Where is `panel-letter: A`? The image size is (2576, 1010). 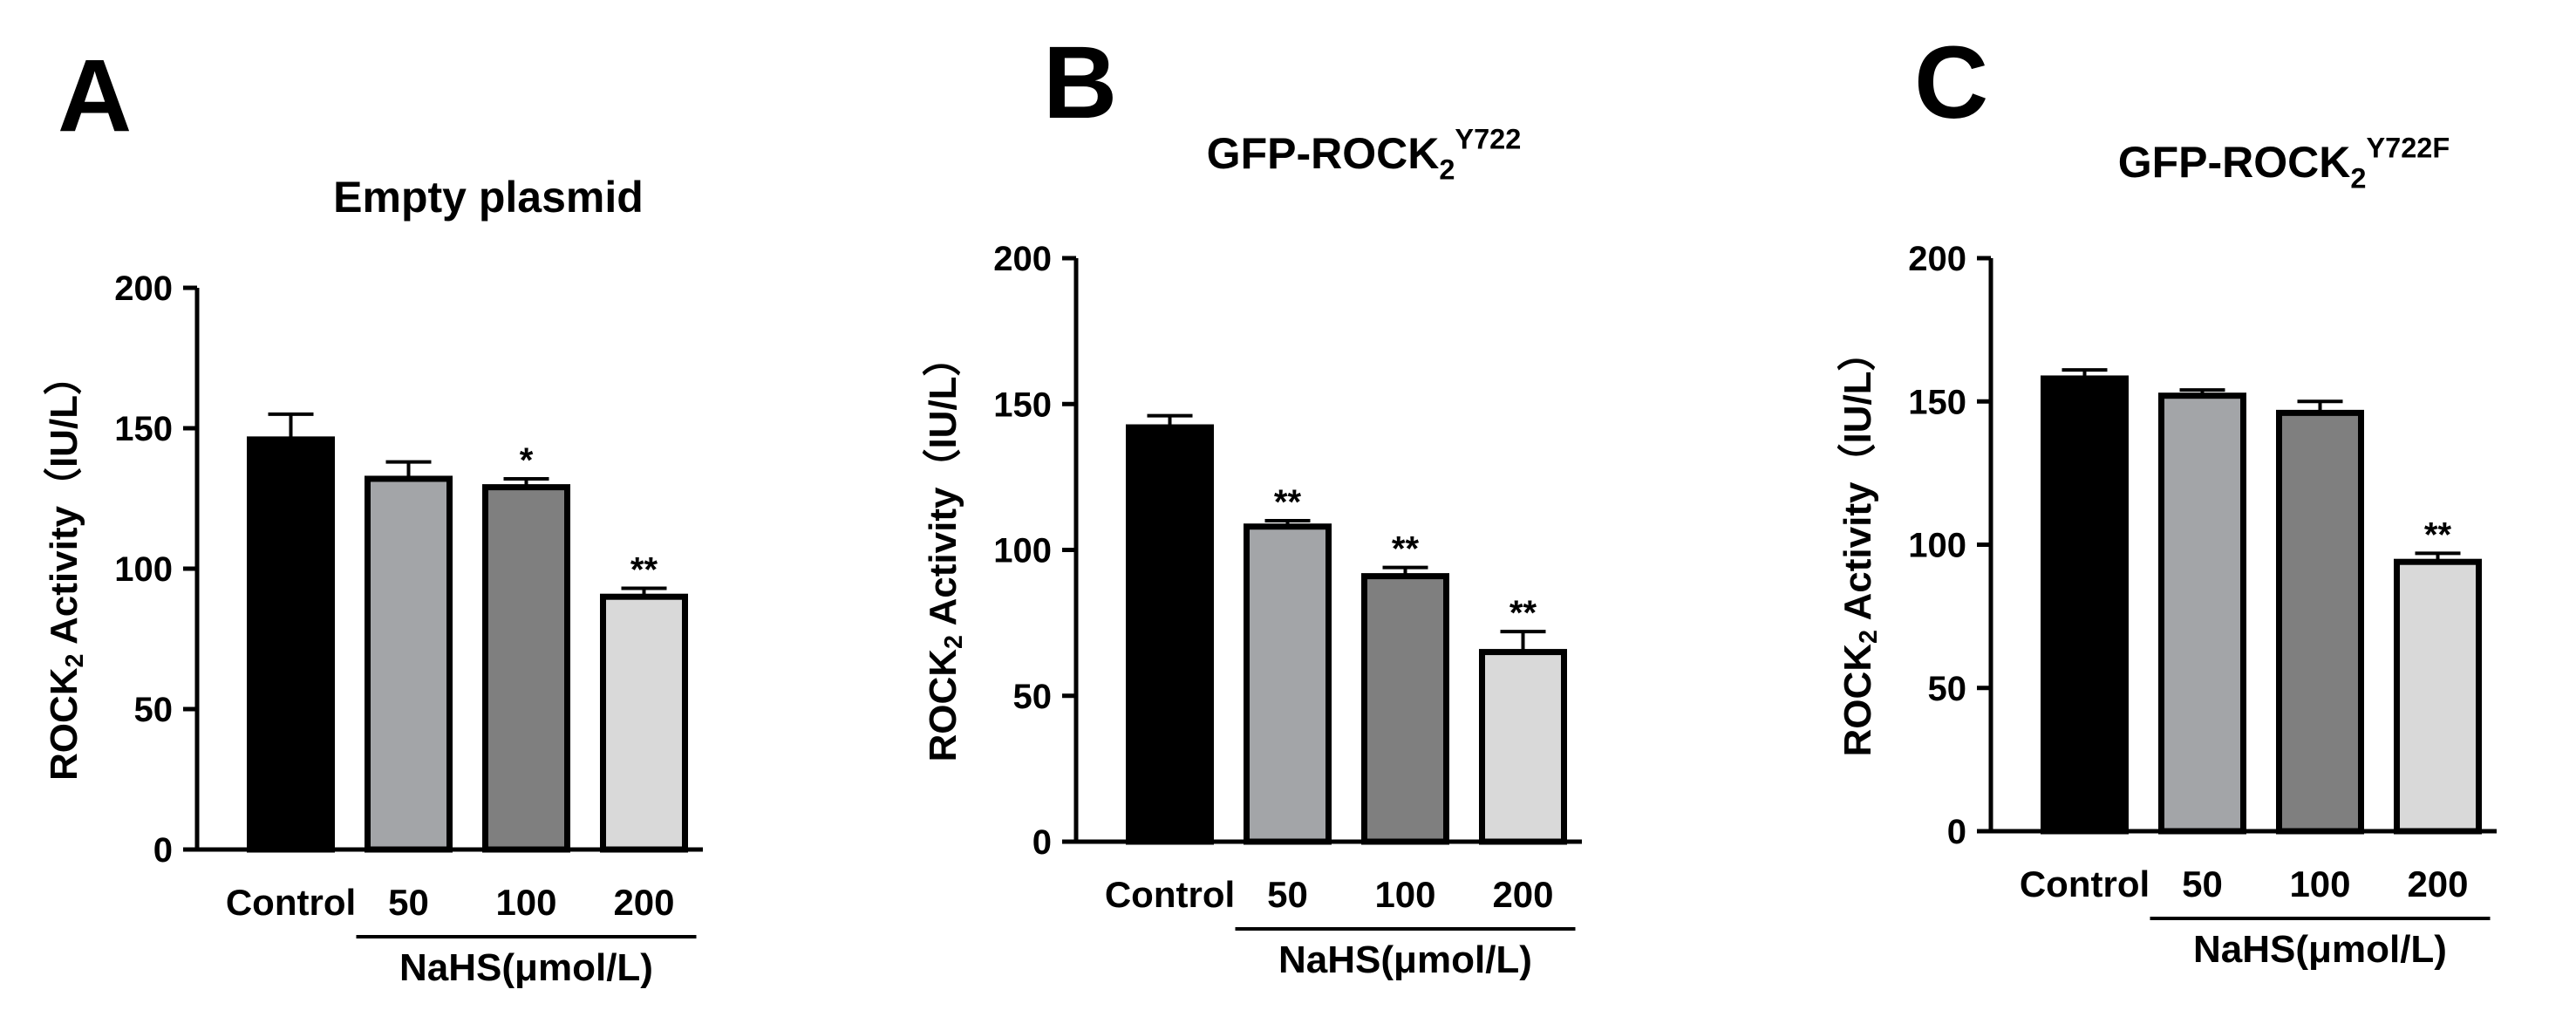 panel-letter: A is located at coordinates (95, 96).